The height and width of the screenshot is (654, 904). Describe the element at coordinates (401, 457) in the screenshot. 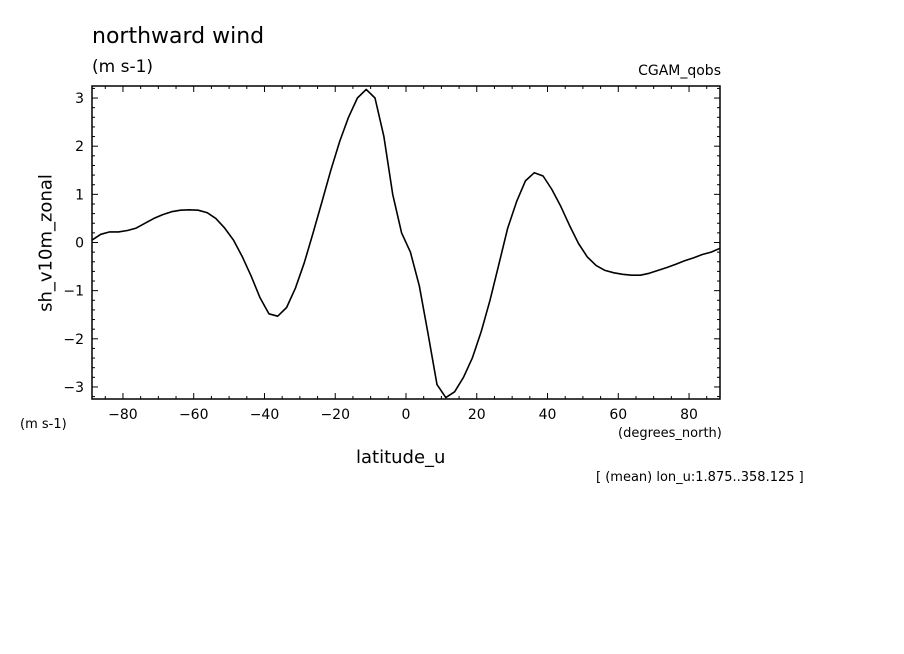

I see `x-axis-label: latitude_u` at that location.